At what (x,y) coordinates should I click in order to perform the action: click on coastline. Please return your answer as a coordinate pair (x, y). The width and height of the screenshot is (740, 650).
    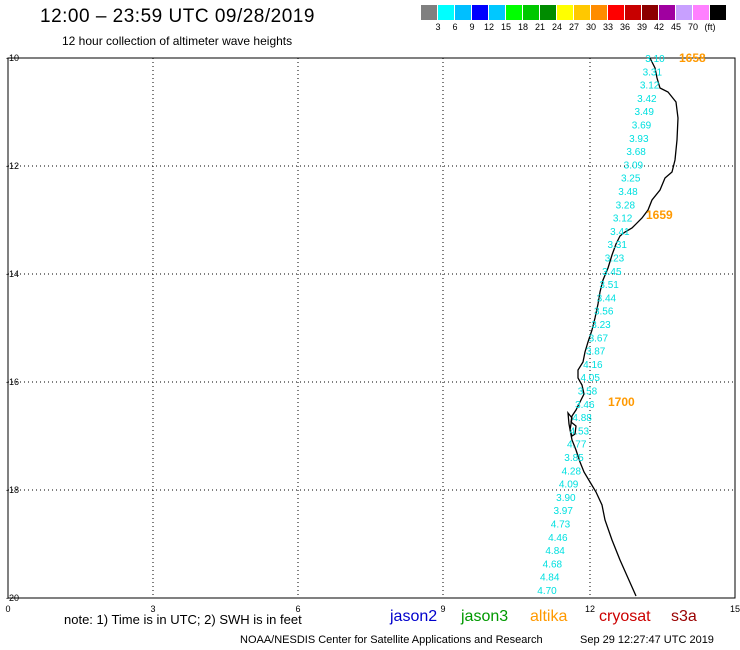
    Looking at the image, I should click on (623, 327).